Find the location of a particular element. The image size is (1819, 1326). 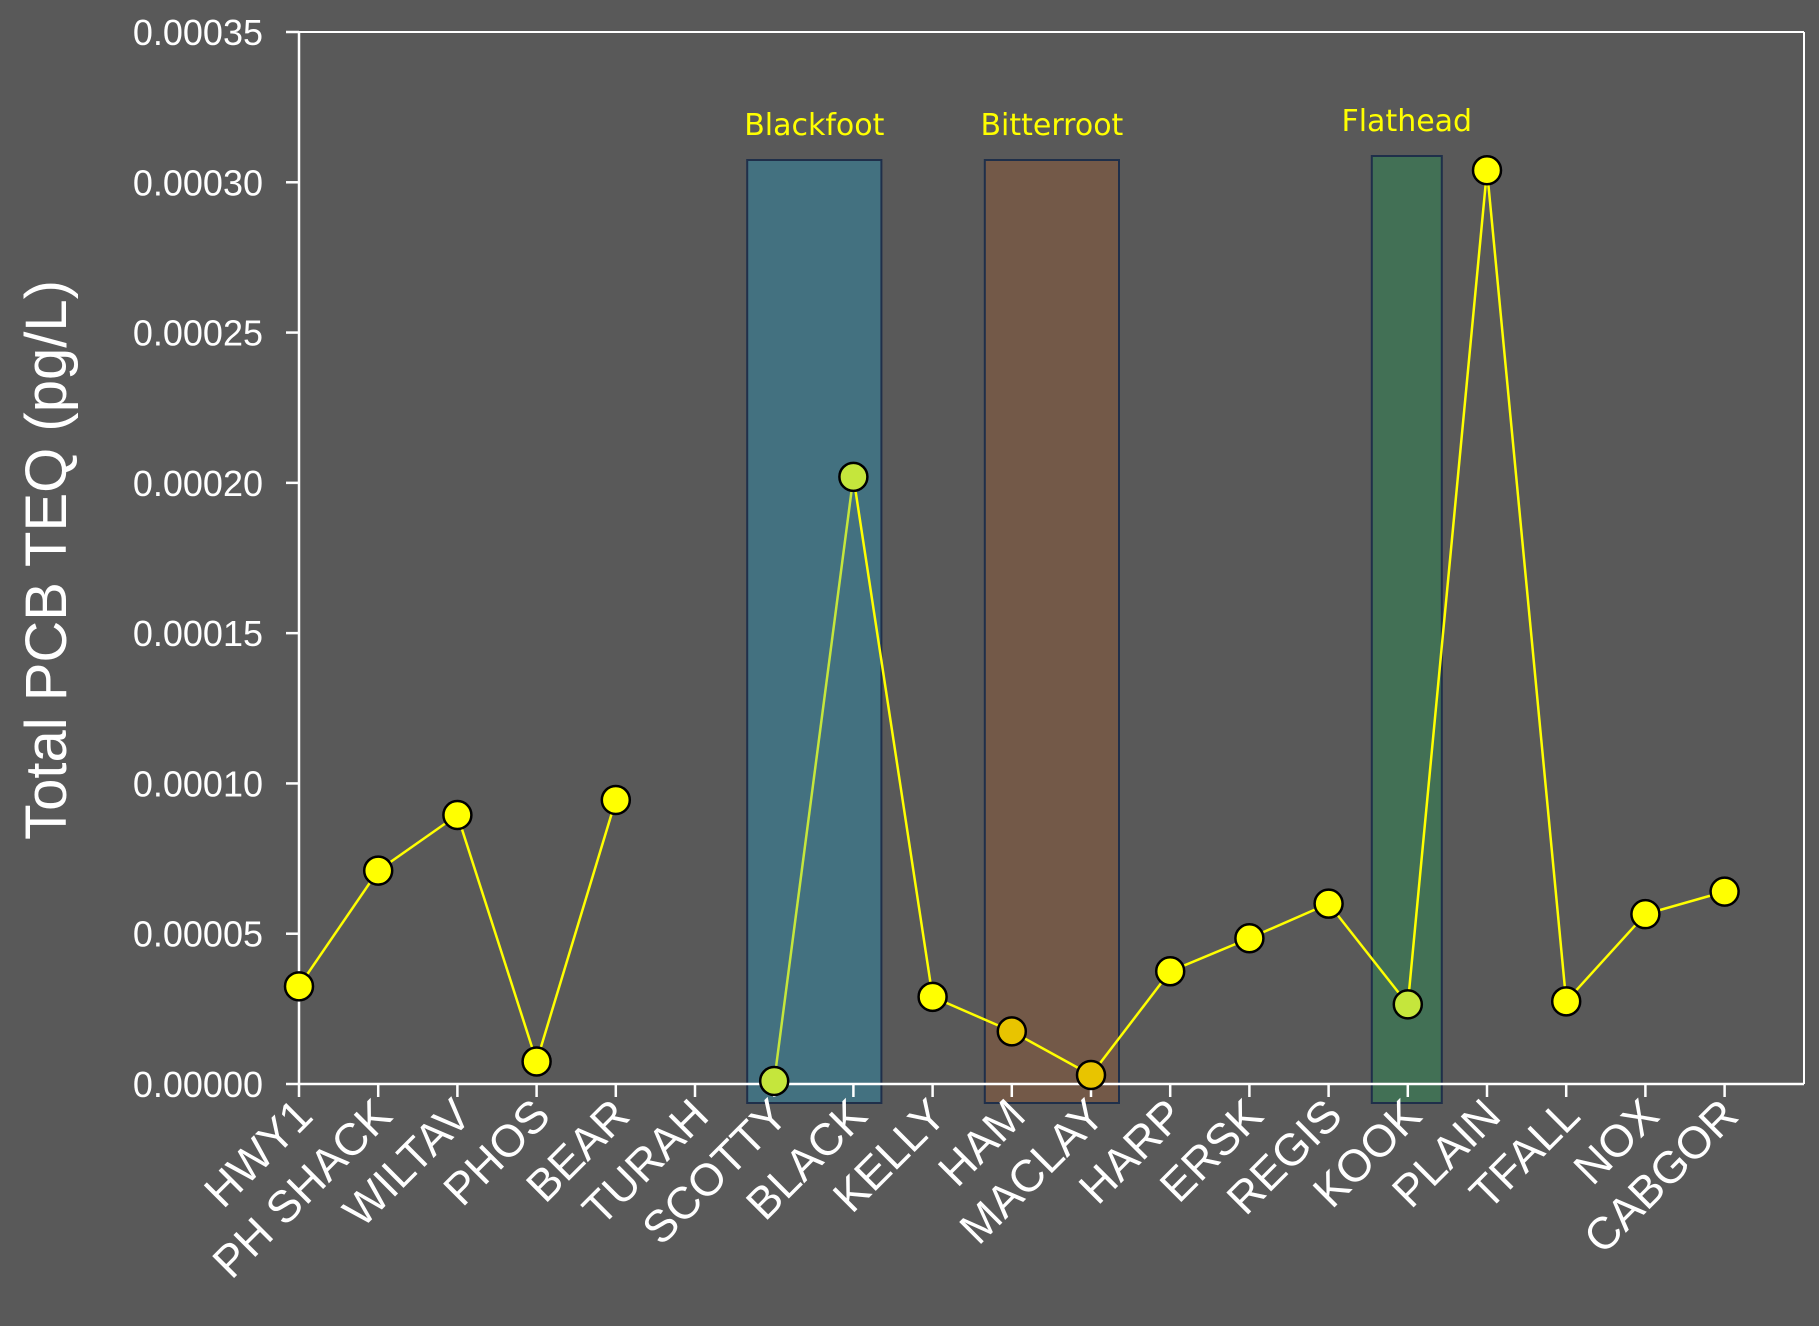

data-point-maclay is located at coordinates (1091, 1075).